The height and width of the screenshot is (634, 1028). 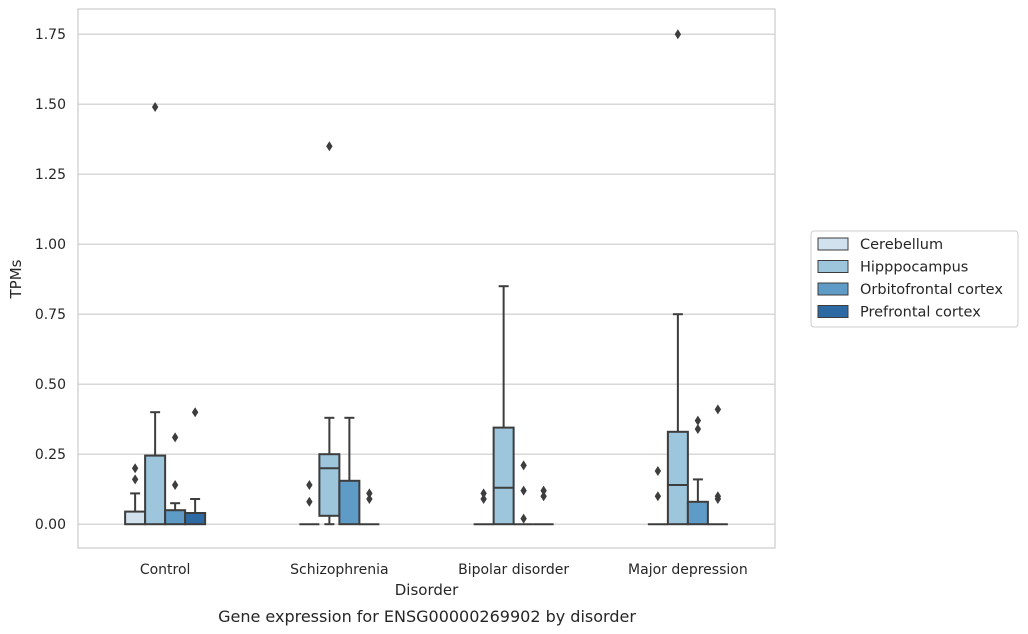 What do you see at coordinates (50, 455) in the screenshot?
I see `y-tick-label: 0.25` at bounding box center [50, 455].